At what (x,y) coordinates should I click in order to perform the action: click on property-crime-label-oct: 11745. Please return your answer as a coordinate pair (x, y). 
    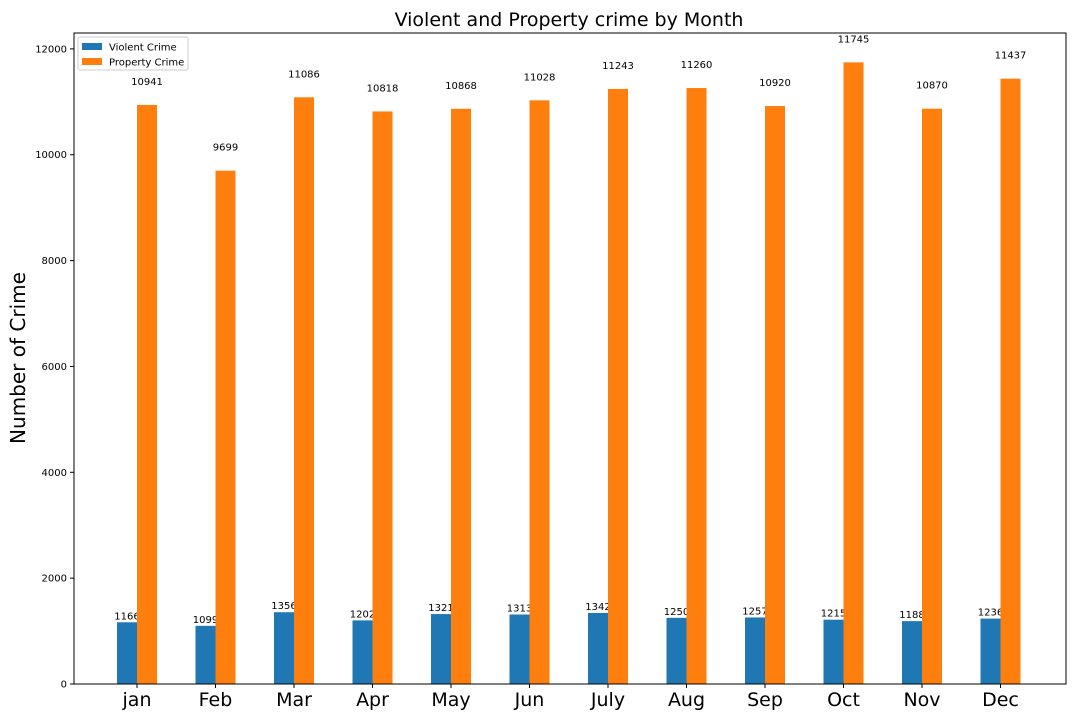
    Looking at the image, I should click on (854, 39).